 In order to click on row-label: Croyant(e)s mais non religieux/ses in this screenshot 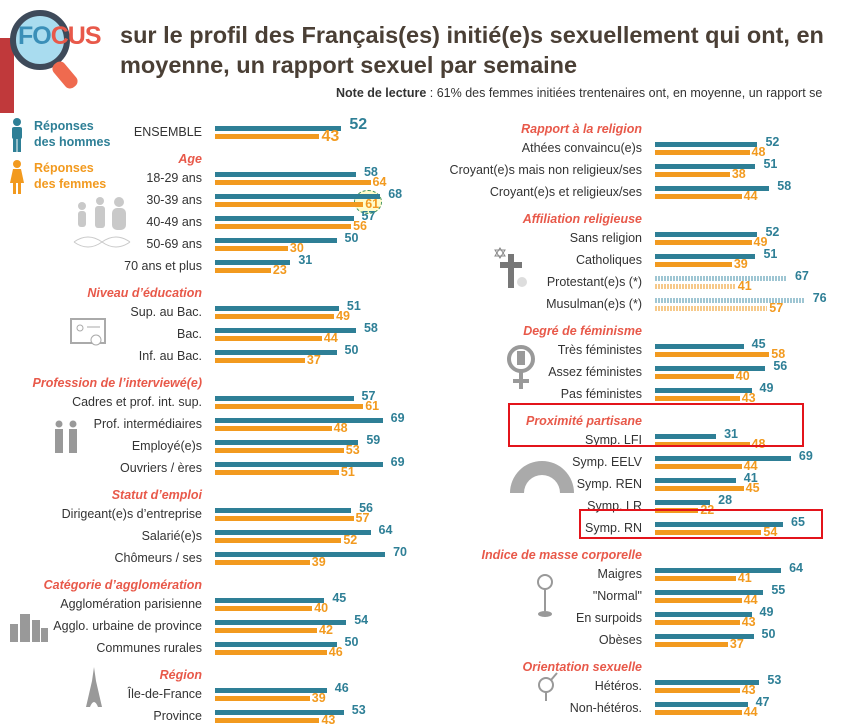, I will do `click(545, 170)`.